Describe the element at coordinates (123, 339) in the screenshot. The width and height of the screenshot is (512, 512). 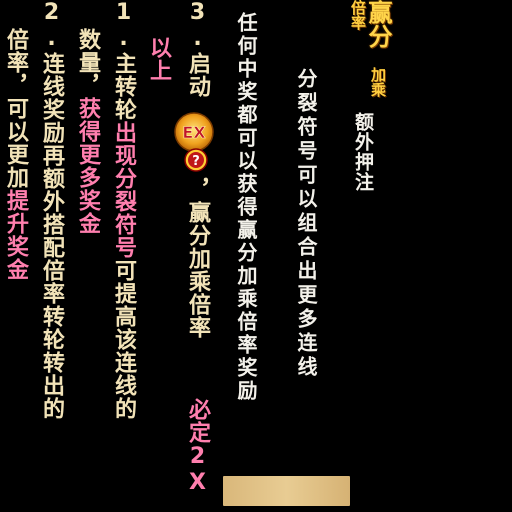
I see `item1-line-a-suffix: 可提高该连线的` at that location.